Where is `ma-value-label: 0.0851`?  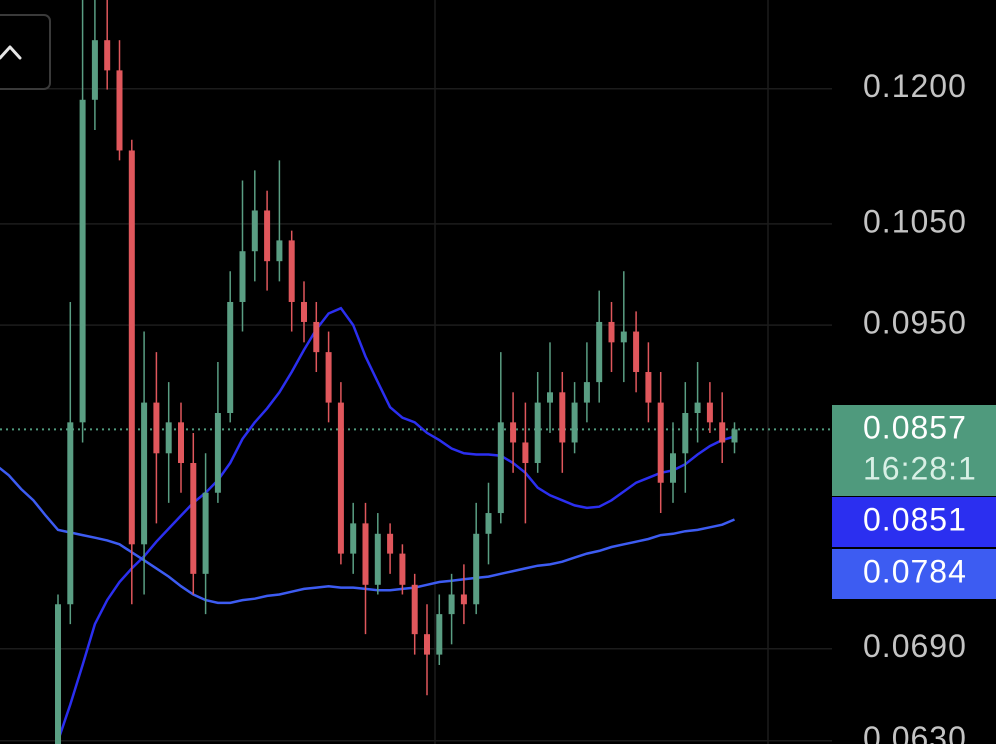
ma-value-label: 0.0851 is located at coordinates (915, 519).